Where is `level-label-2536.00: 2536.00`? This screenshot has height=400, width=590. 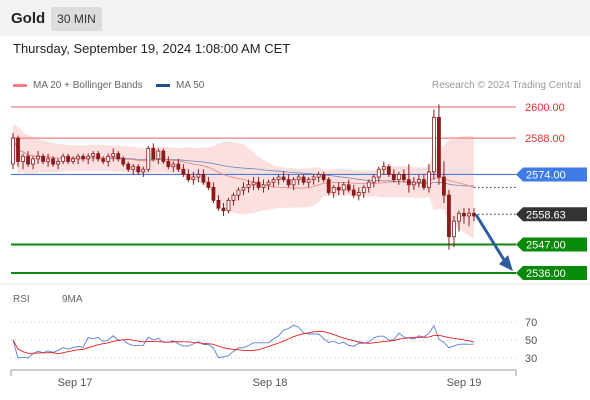
level-label-2536.00: 2536.00 is located at coordinates (546, 274).